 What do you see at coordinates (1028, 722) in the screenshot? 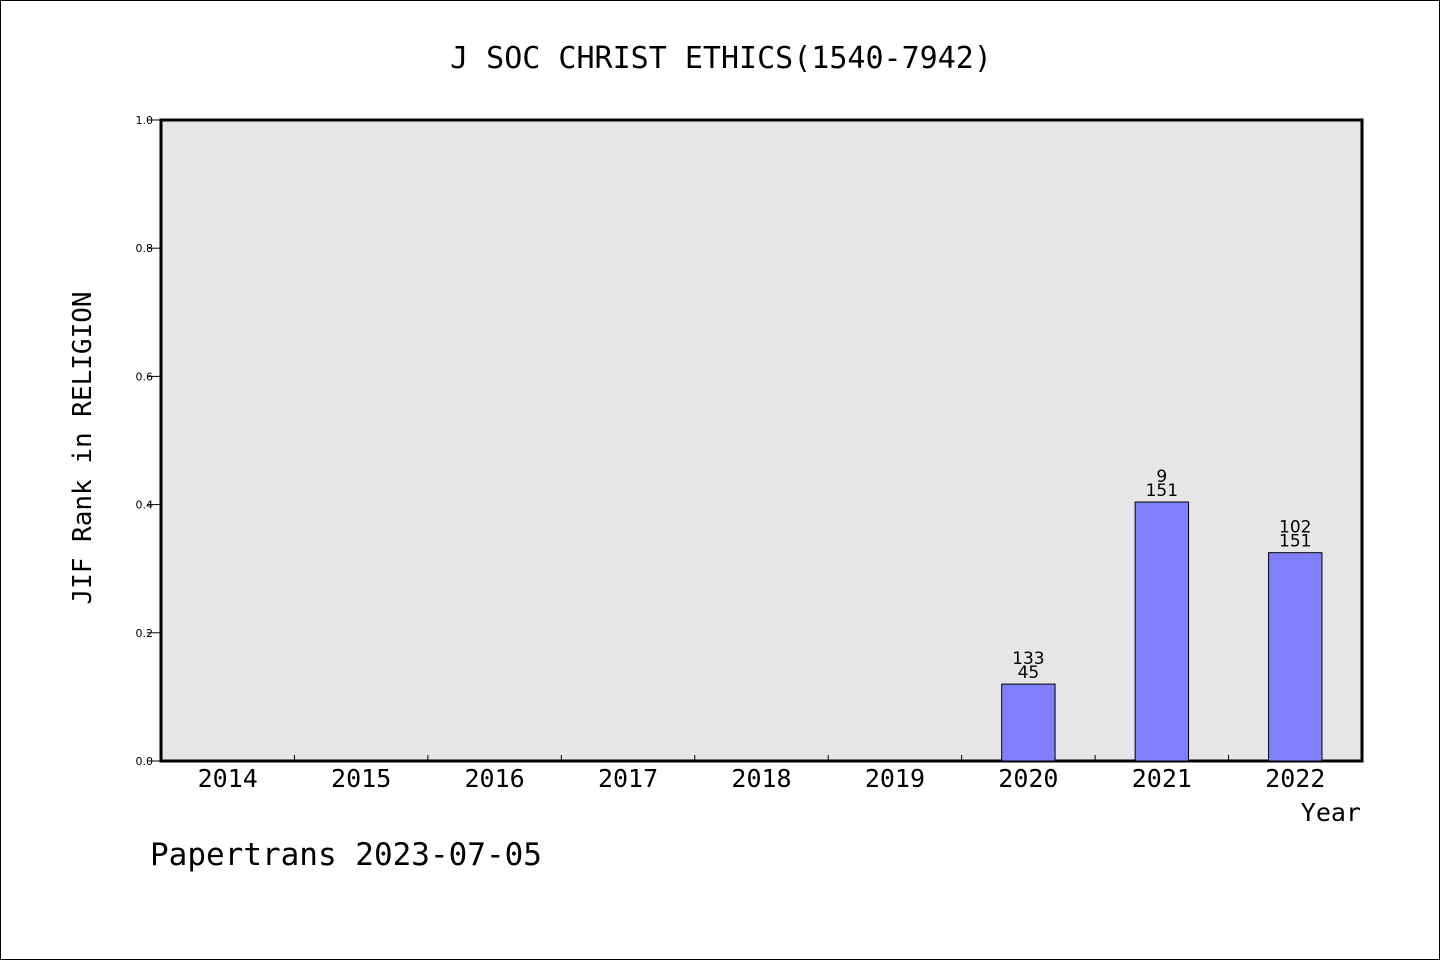
I see `bar-2020` at bounding box center [1028, 722].